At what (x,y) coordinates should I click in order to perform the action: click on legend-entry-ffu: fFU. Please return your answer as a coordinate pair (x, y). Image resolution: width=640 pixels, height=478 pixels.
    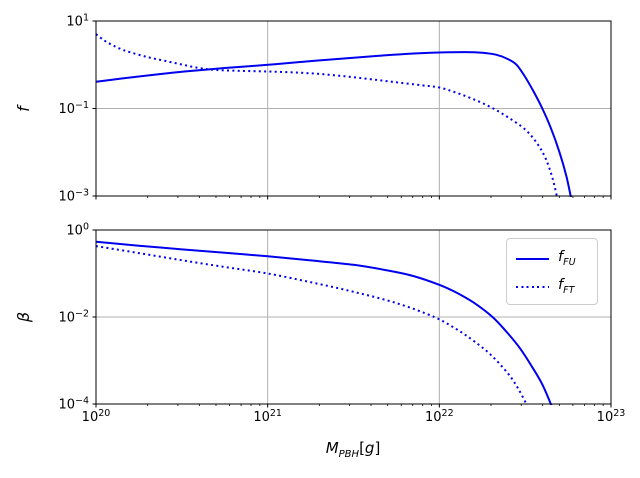
    Looking at the image, I should click on (556, 259).